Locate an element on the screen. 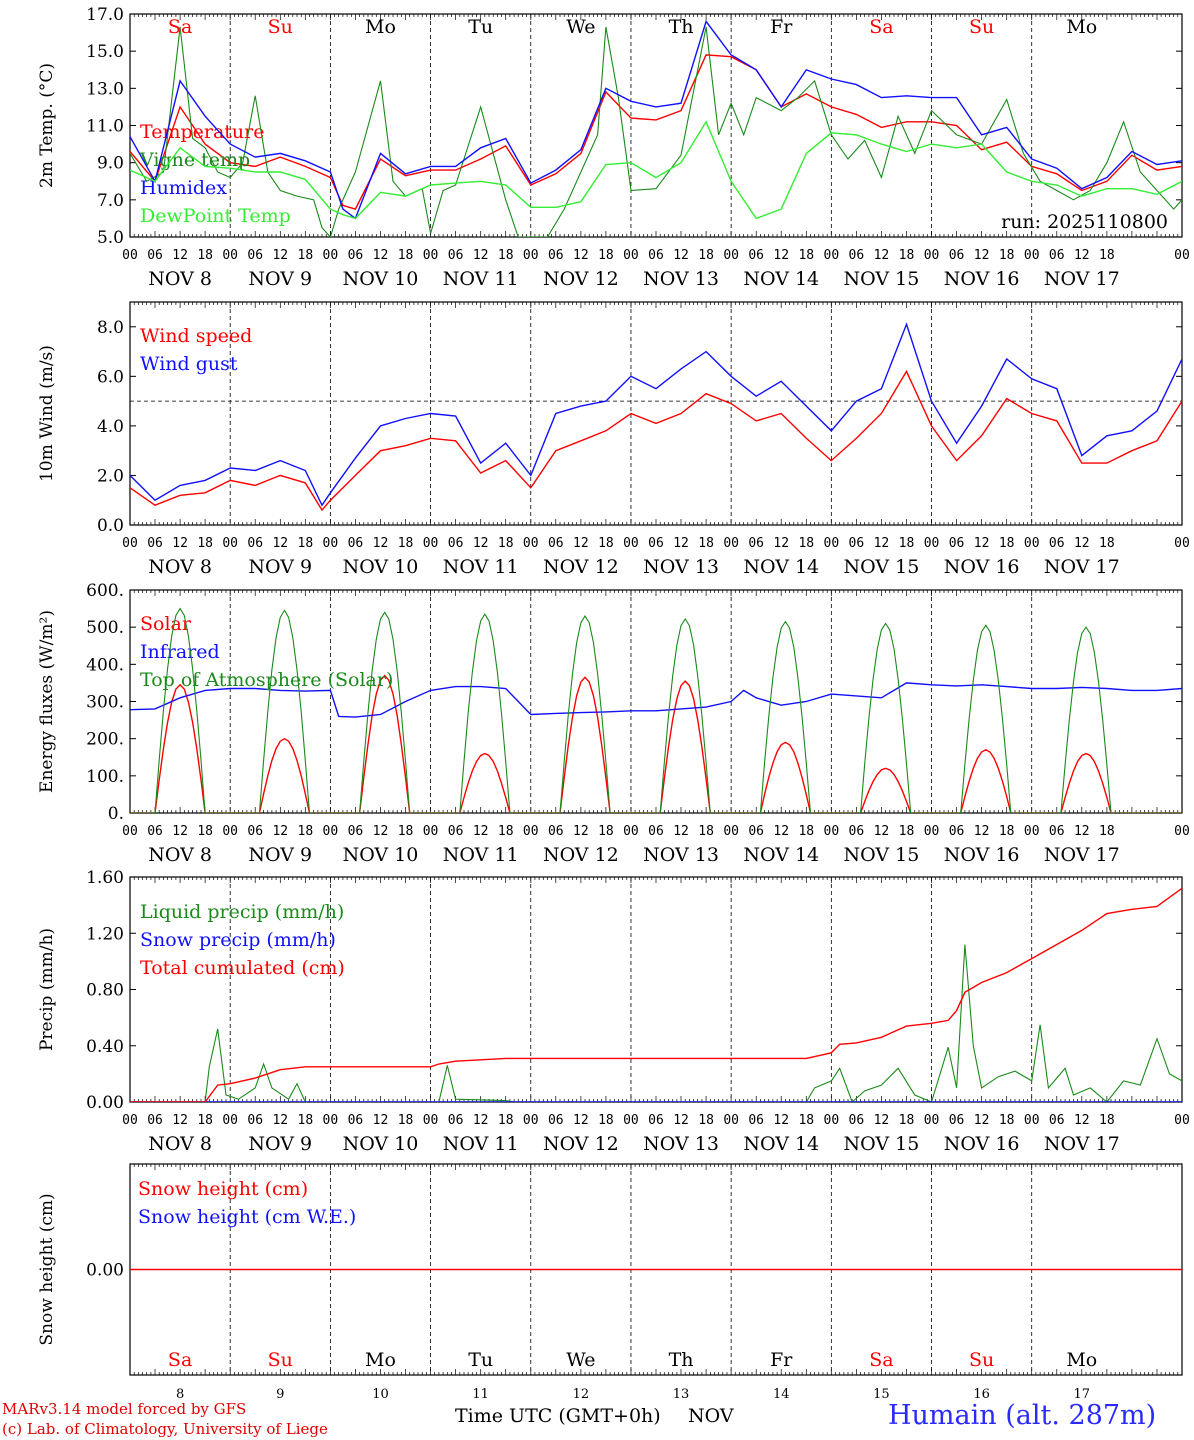  date-label: NOV 11 is located at coordinates (481, 855).